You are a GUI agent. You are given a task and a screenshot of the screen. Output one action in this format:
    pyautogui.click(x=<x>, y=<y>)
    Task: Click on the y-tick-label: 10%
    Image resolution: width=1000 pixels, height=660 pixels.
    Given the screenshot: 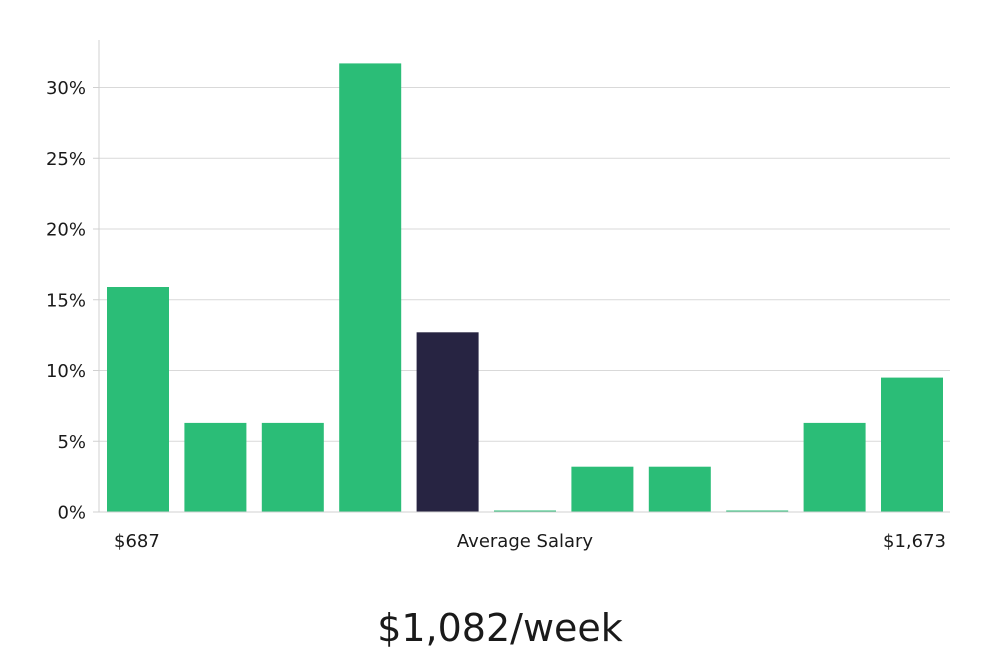 What is the action you would take?
    pyautogui.click(x=66, y=371)
    